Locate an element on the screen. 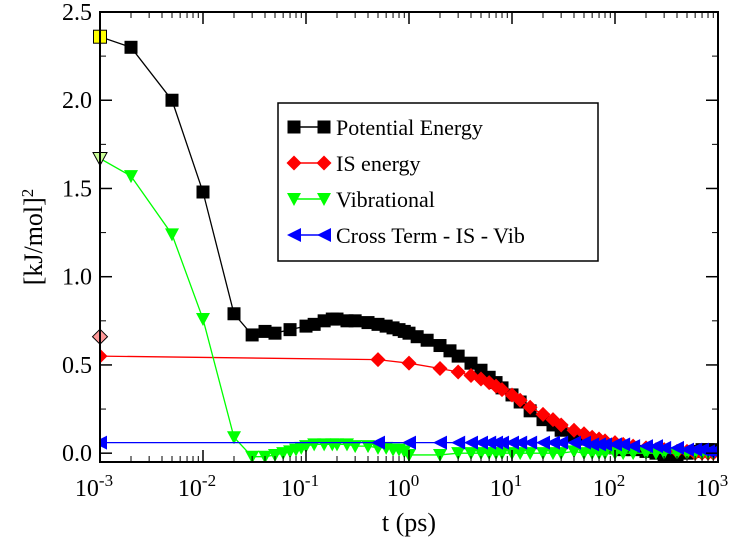  y-tick-label: 2.5 is located at coordinates (77, 13).